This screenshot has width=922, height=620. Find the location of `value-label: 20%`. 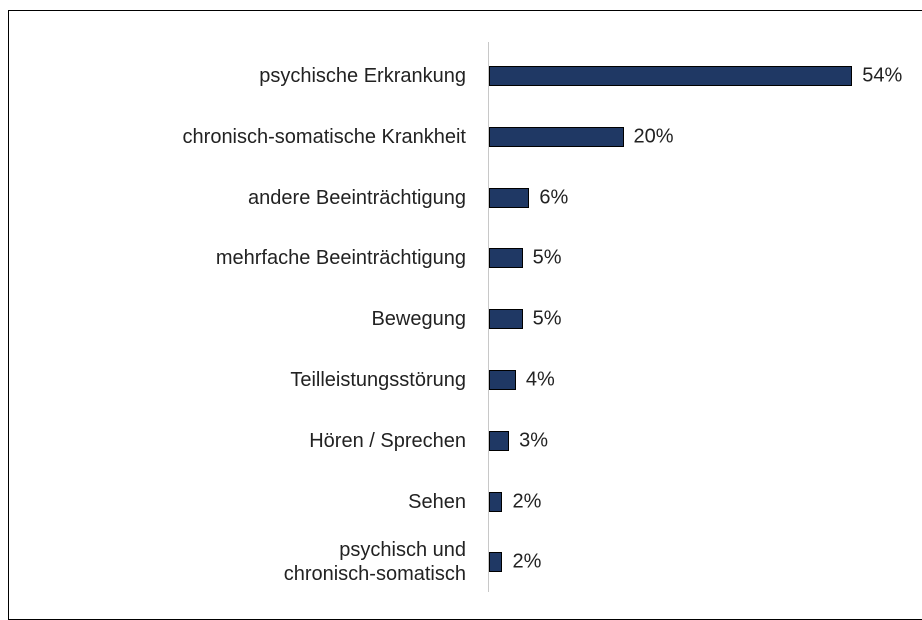

value-label: 20% is located at coordinates (653, 136).